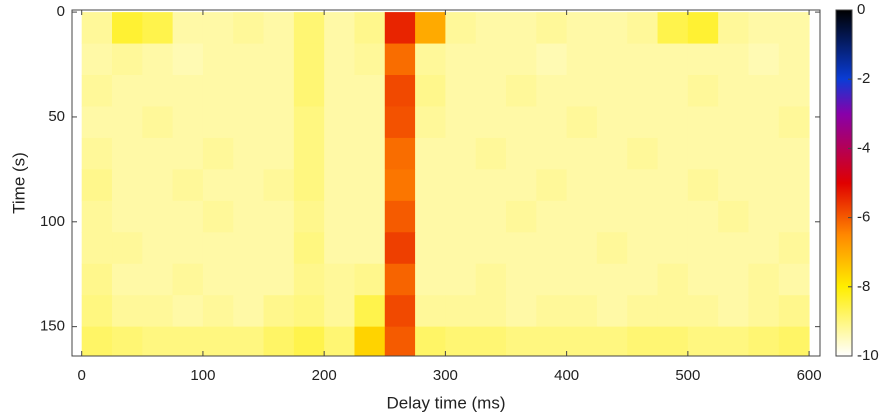 This screenshot has width=893, height=418. What do you see at coordinates (844, 183) in the screenshot?
I see `colorbar` at bounding box center [844, 183].